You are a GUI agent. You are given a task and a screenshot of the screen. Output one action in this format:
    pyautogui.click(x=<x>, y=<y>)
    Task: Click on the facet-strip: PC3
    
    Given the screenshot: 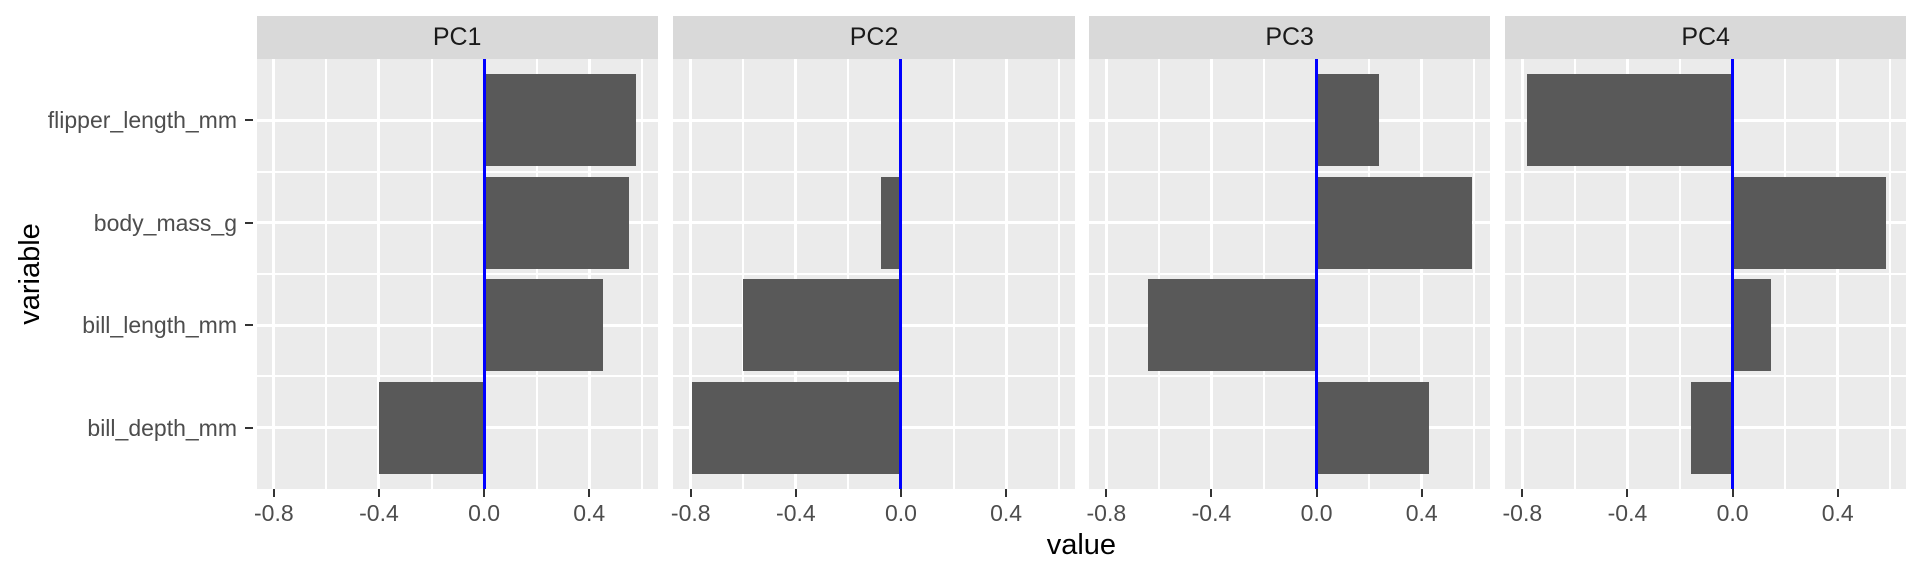 What is the action you would take?
    pyautogui.click(x=1290, y=37)
    